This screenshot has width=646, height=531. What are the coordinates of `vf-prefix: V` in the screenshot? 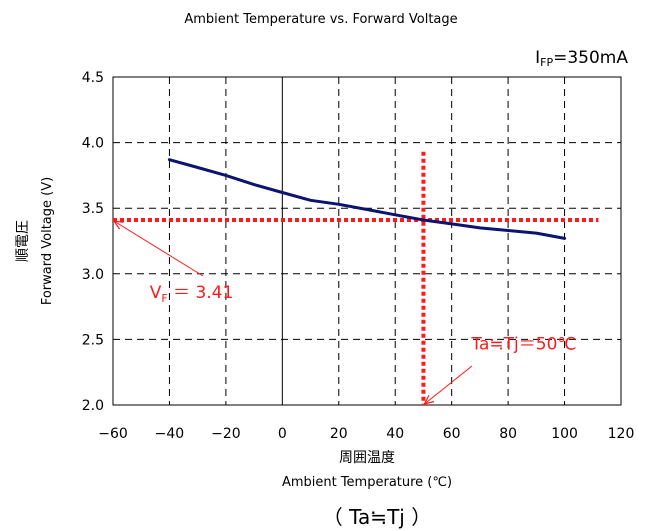 It's located at (156, 293).